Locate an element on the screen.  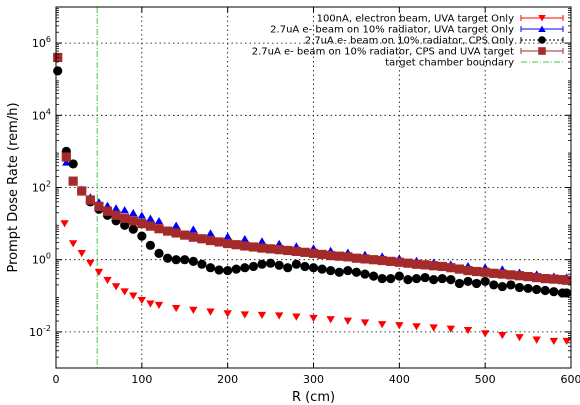
y-tick-label: 104 is located at coordinates (41, 114).